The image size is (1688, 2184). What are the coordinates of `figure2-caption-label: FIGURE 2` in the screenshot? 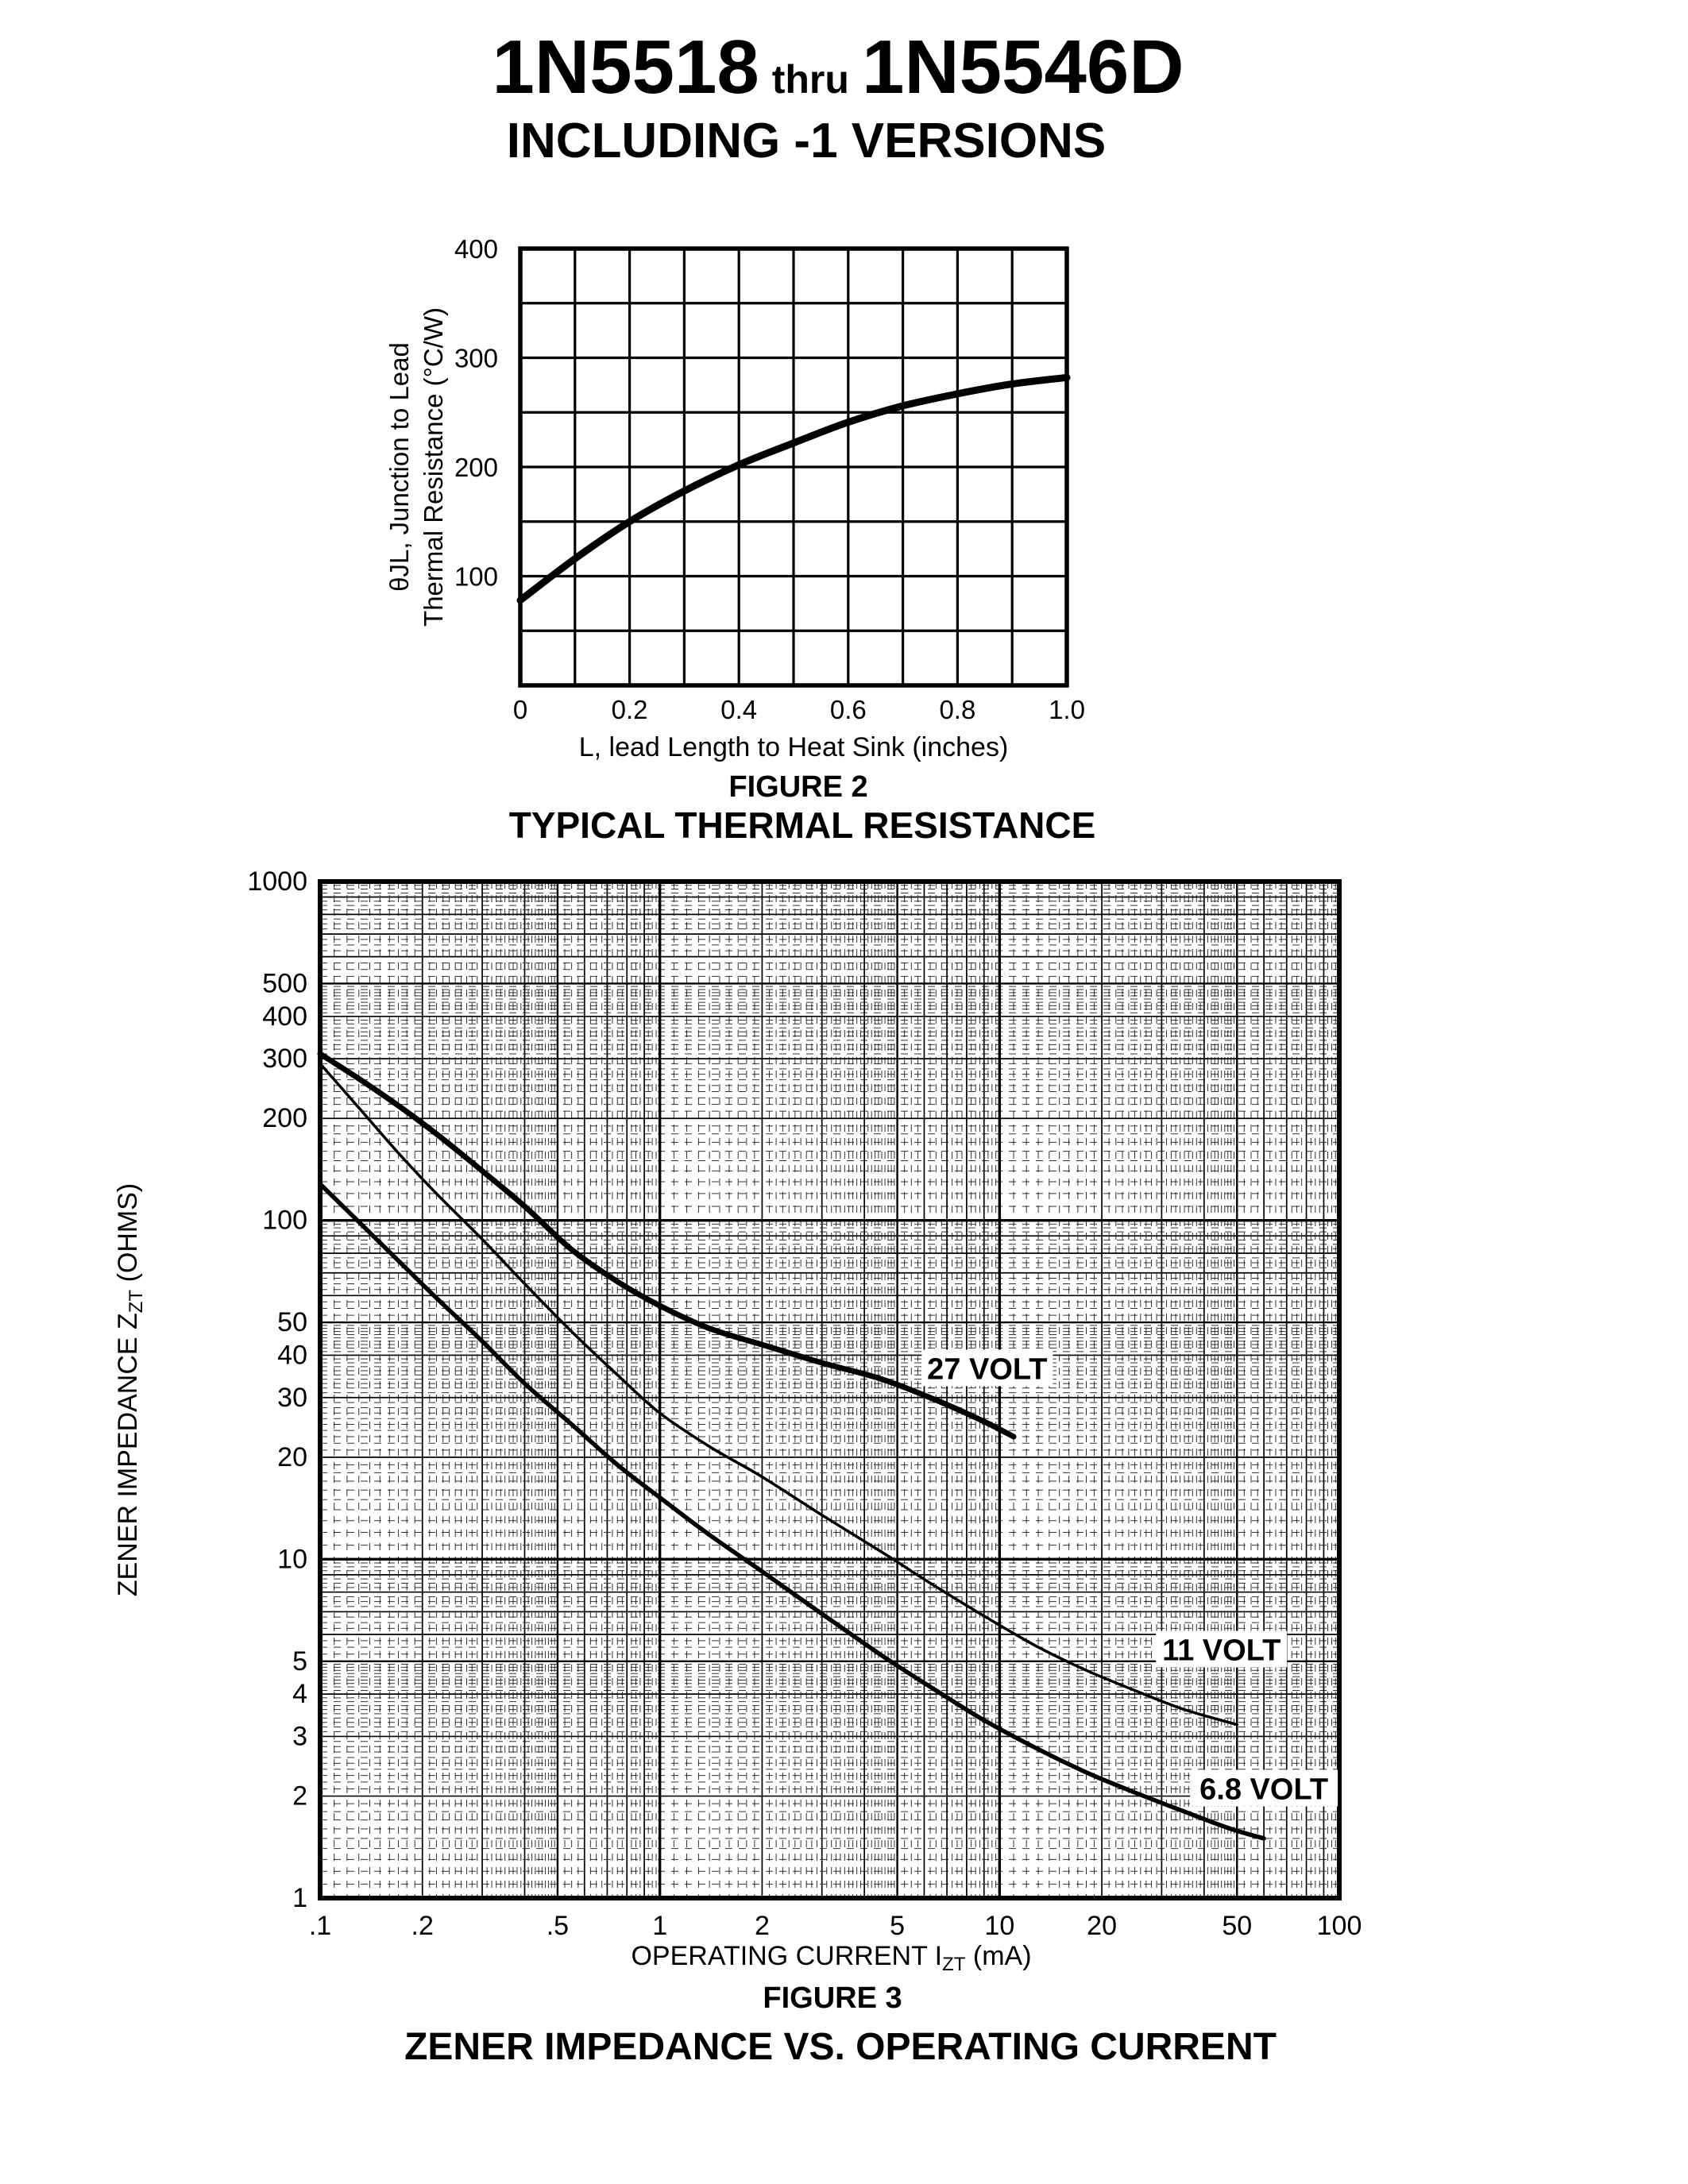 It's located at (798, 787).